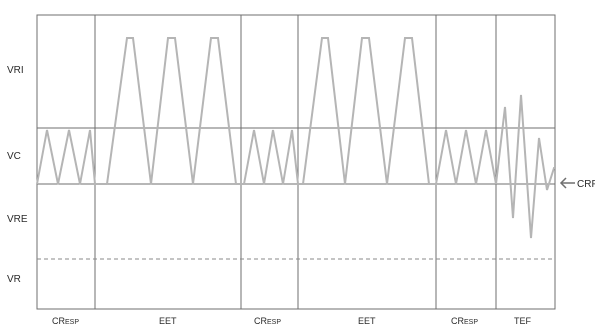  What do you see at coordinates (586, 184) in the screenshot?
I see `crf-label: CRF` at bounding box center [586, 184].